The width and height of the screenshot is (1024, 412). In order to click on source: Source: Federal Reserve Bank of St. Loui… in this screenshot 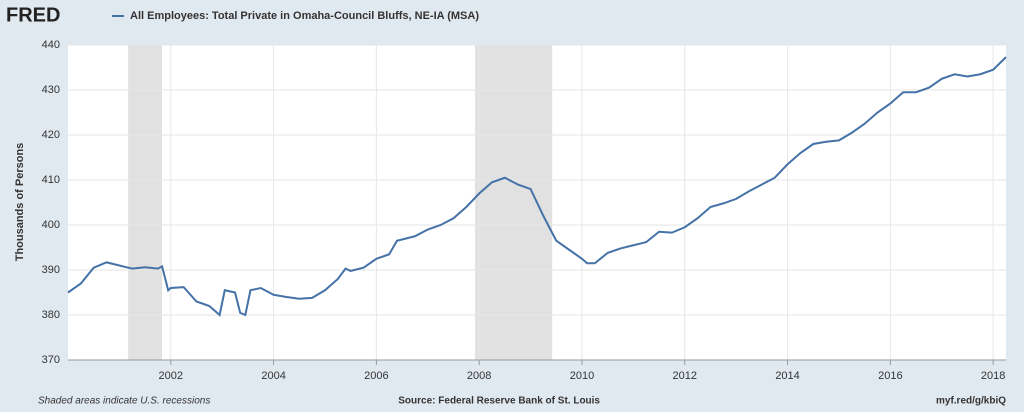, I will do `click(499, 401)`.